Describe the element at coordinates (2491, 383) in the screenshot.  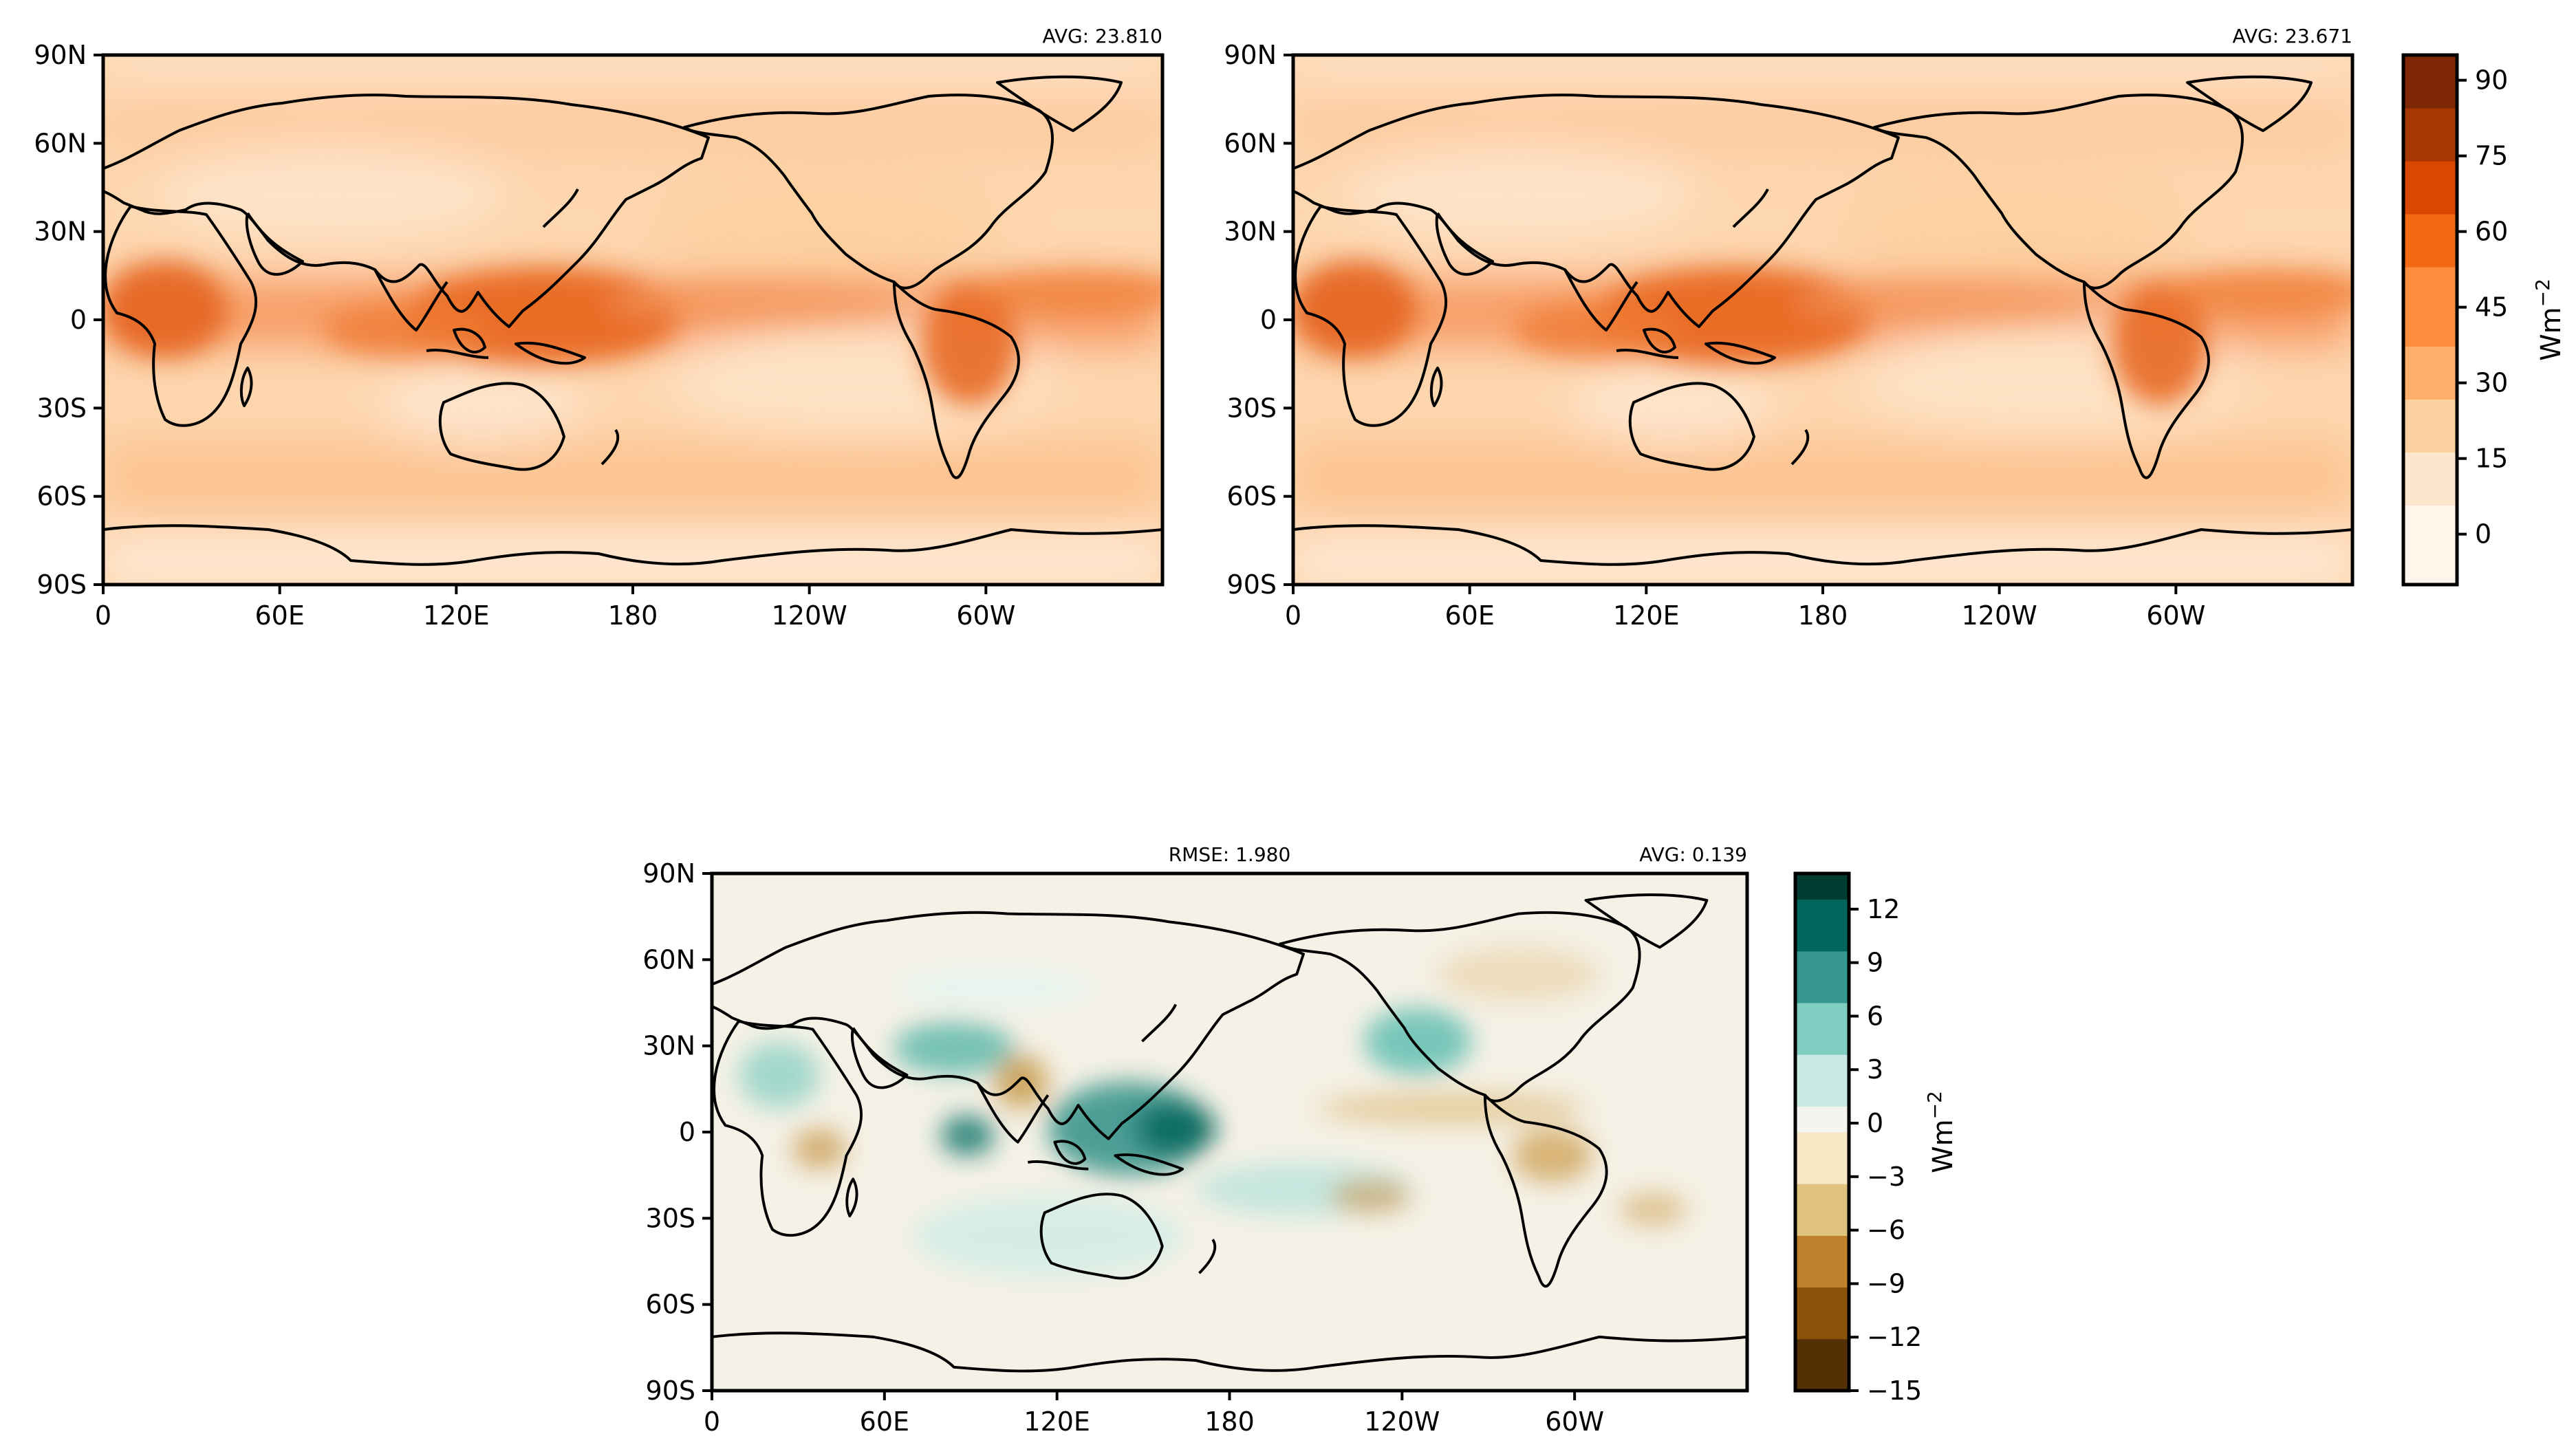
I see `colorbar-tick-label: 30` at that location.